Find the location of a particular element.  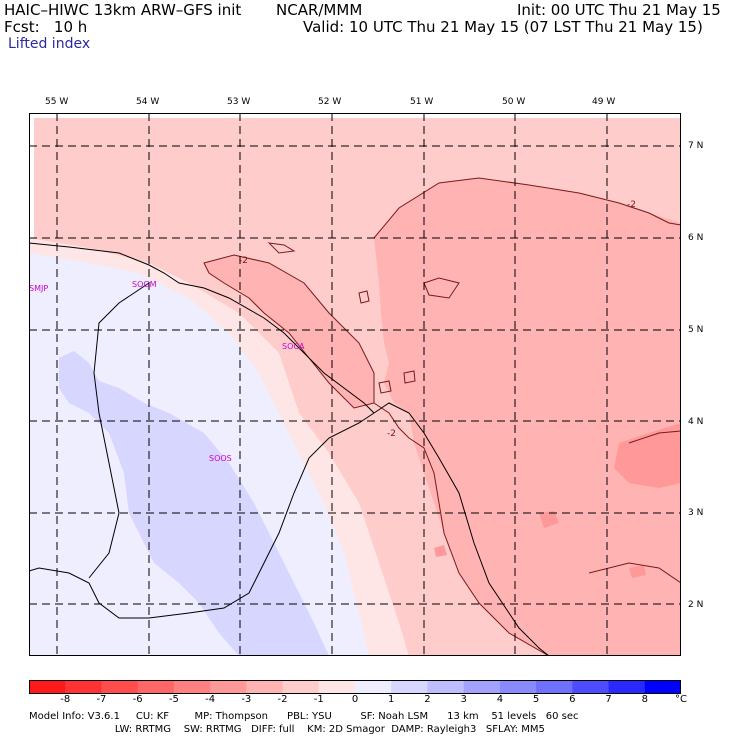

colorbar is located at coordinates (355, 687).